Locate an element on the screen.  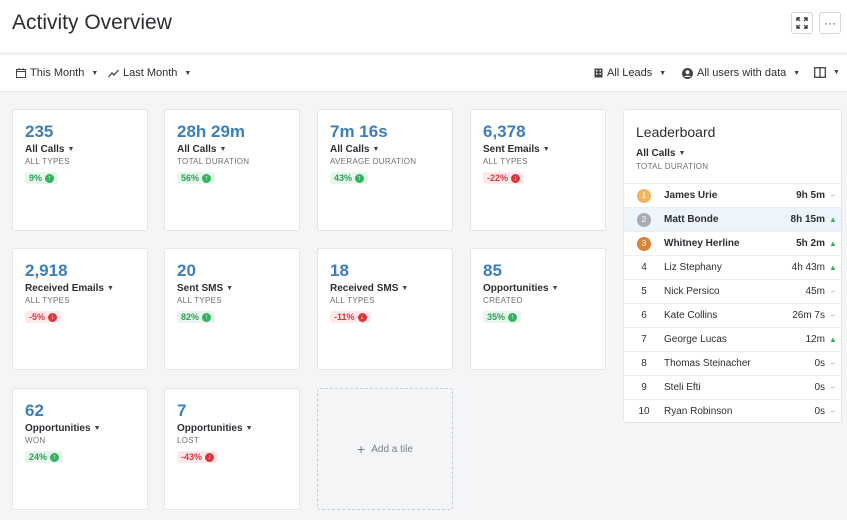
tile-metric-dropdown: Sent SMS ▼ is located at coordinates (232, 288).